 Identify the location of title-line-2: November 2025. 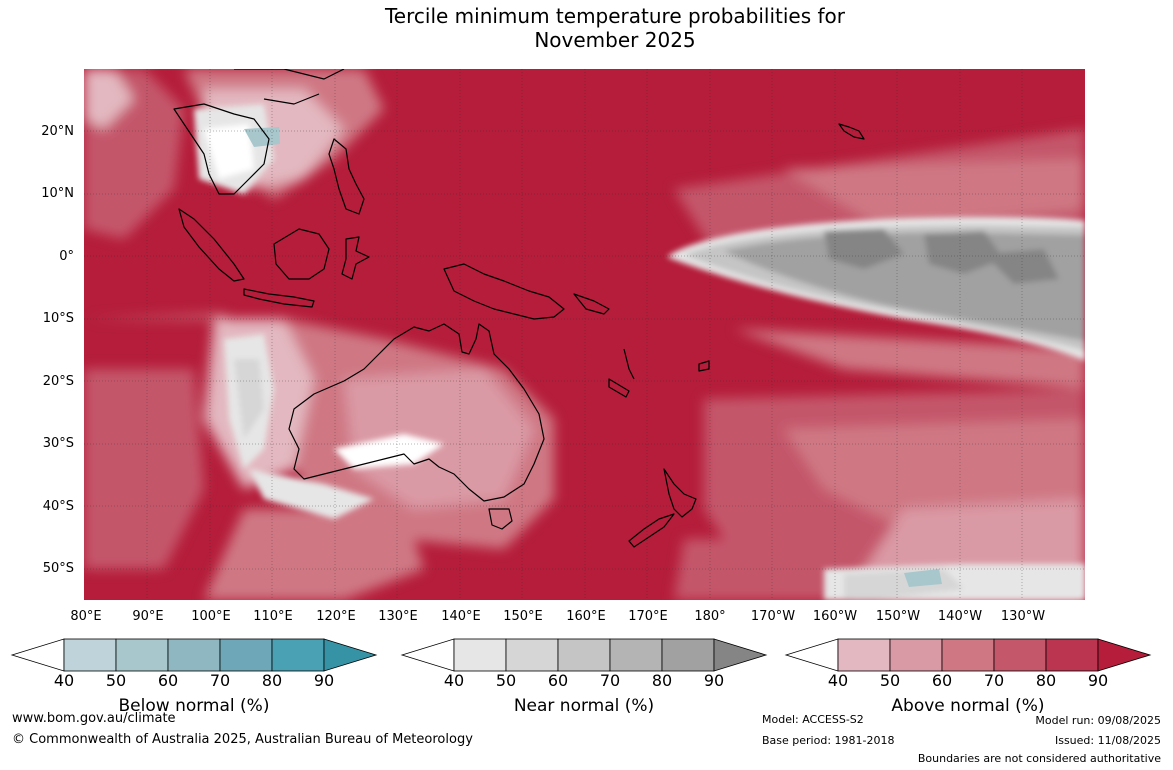
(615, 40).